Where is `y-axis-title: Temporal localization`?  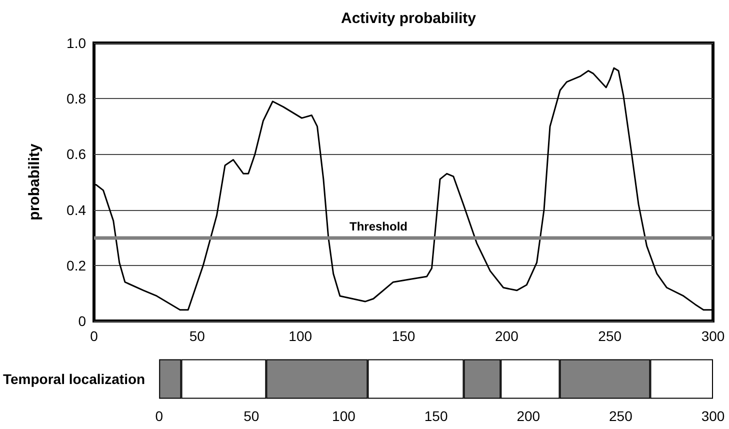 y-axis-title: Temporal localization is located at coordinates (74, 379).